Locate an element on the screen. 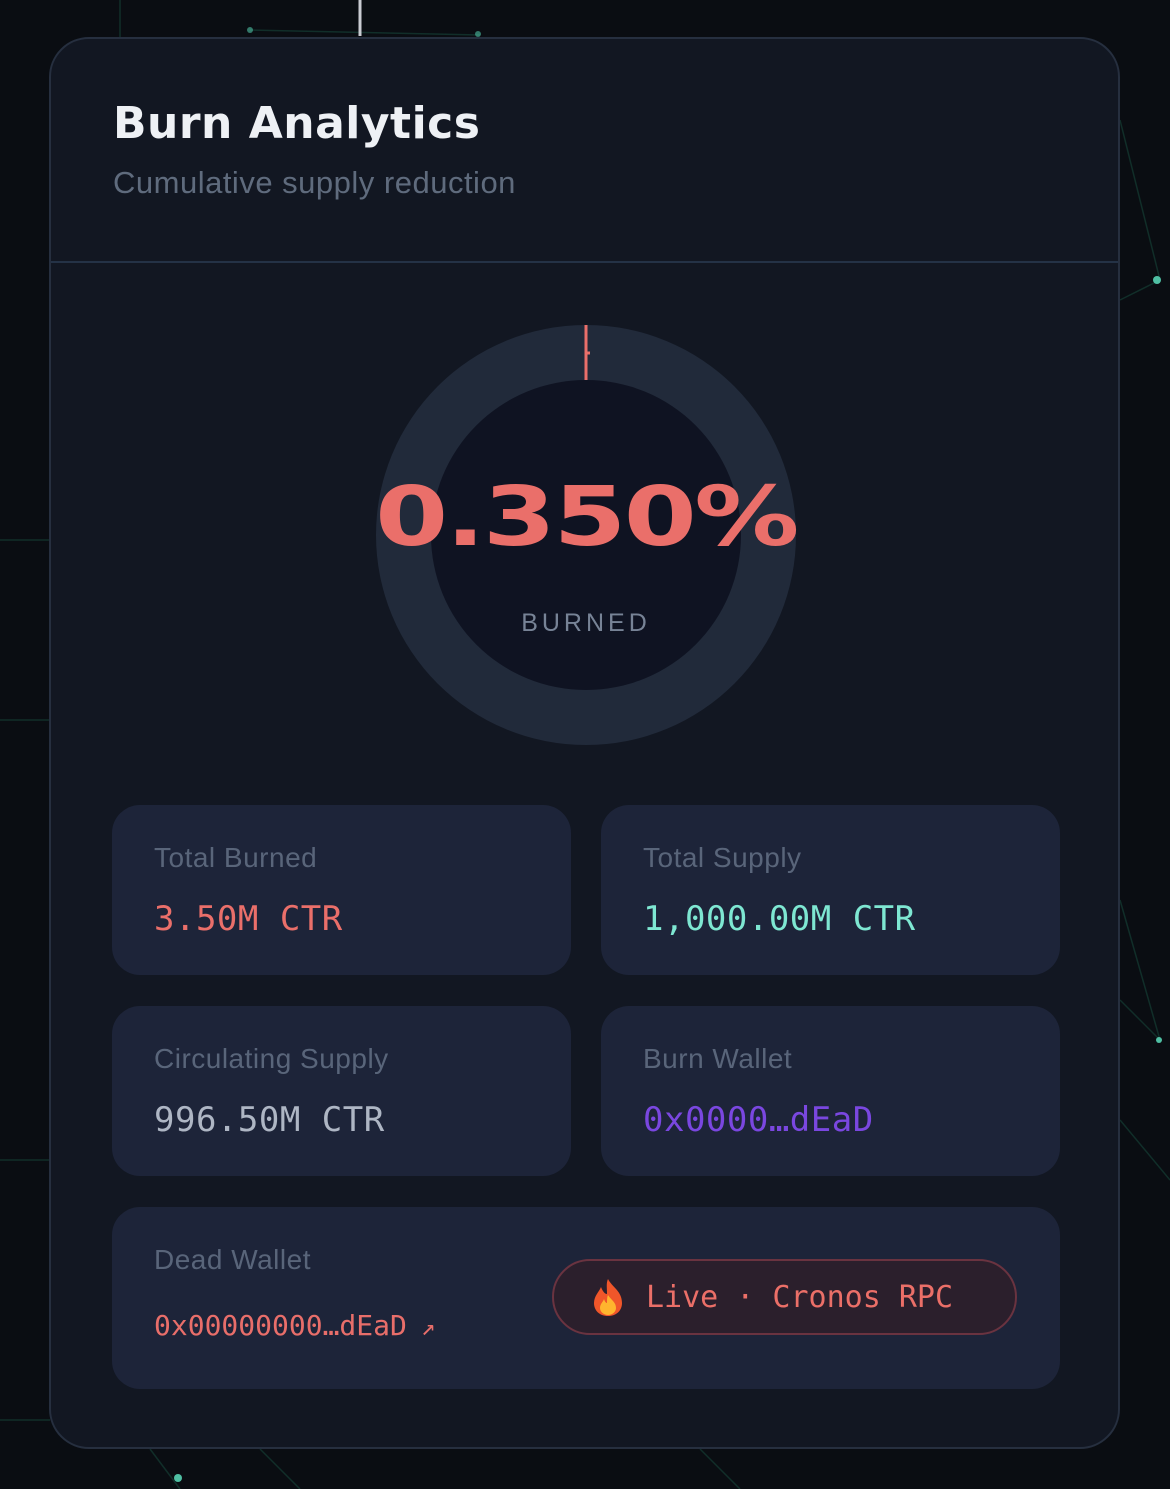 This screenshot has width=1170, height=1489. stat-burn-wallet: Burn Wallet 0x0000…dEaD is located at coordinates (830, 1091).